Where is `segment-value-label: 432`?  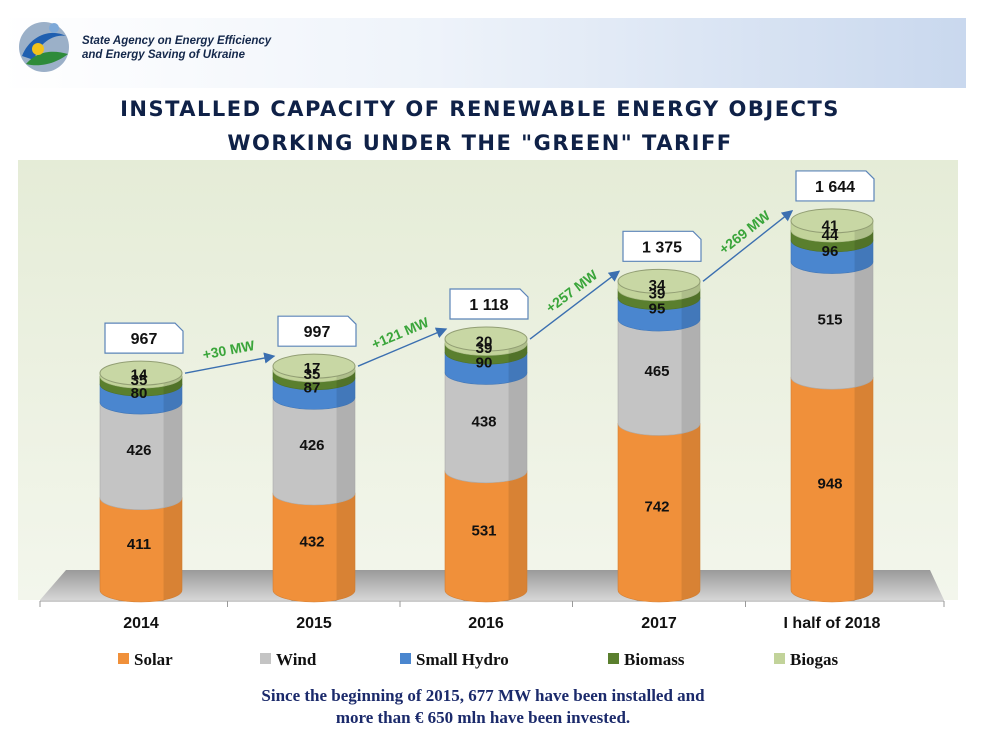
segment-value-label: 432 is located at coordinates (311, 542).